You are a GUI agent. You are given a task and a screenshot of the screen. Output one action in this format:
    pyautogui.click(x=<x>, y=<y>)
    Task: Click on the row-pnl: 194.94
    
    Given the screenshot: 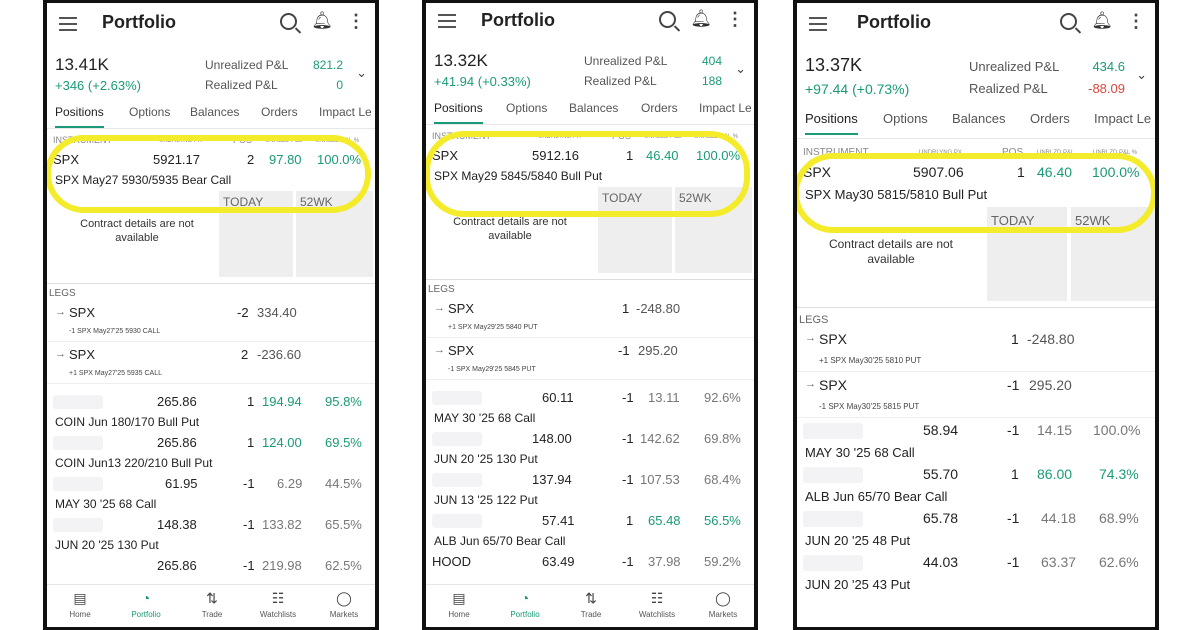 What is the action you would take?
    pyautogui.click(x=282, y=401)
    